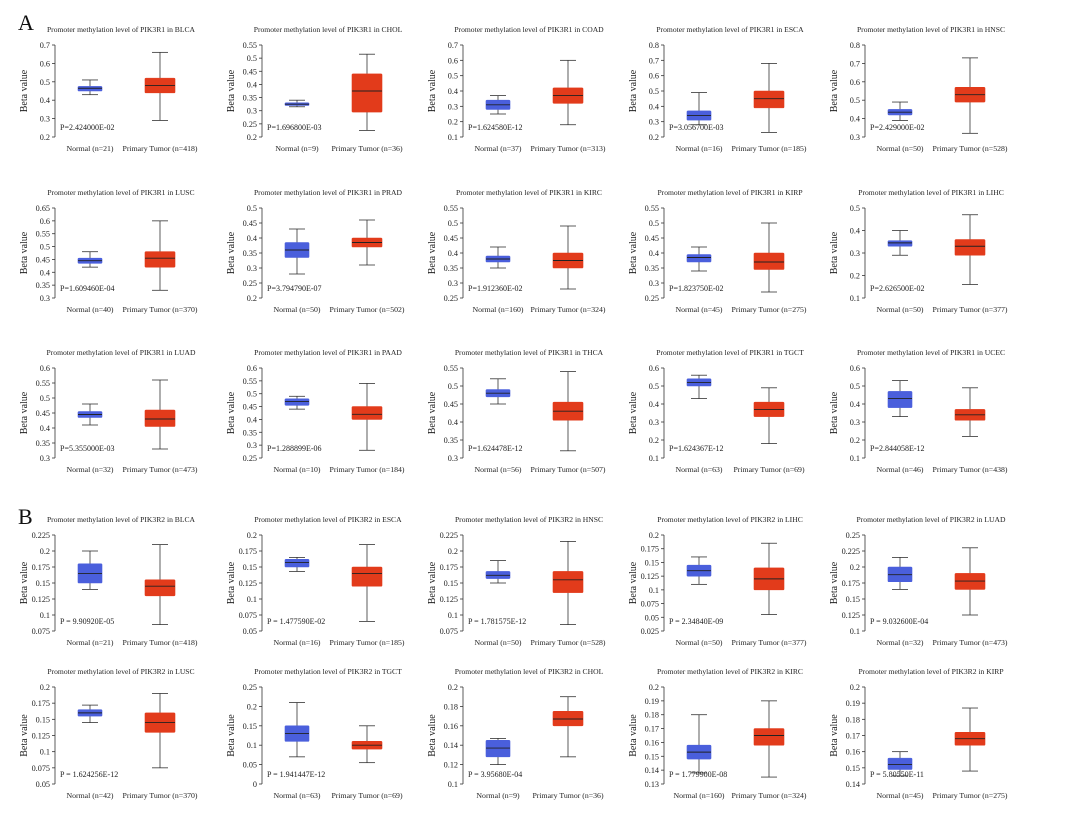  I want to click on p-value-label: P=1.912360E-02, so click(495, 288).